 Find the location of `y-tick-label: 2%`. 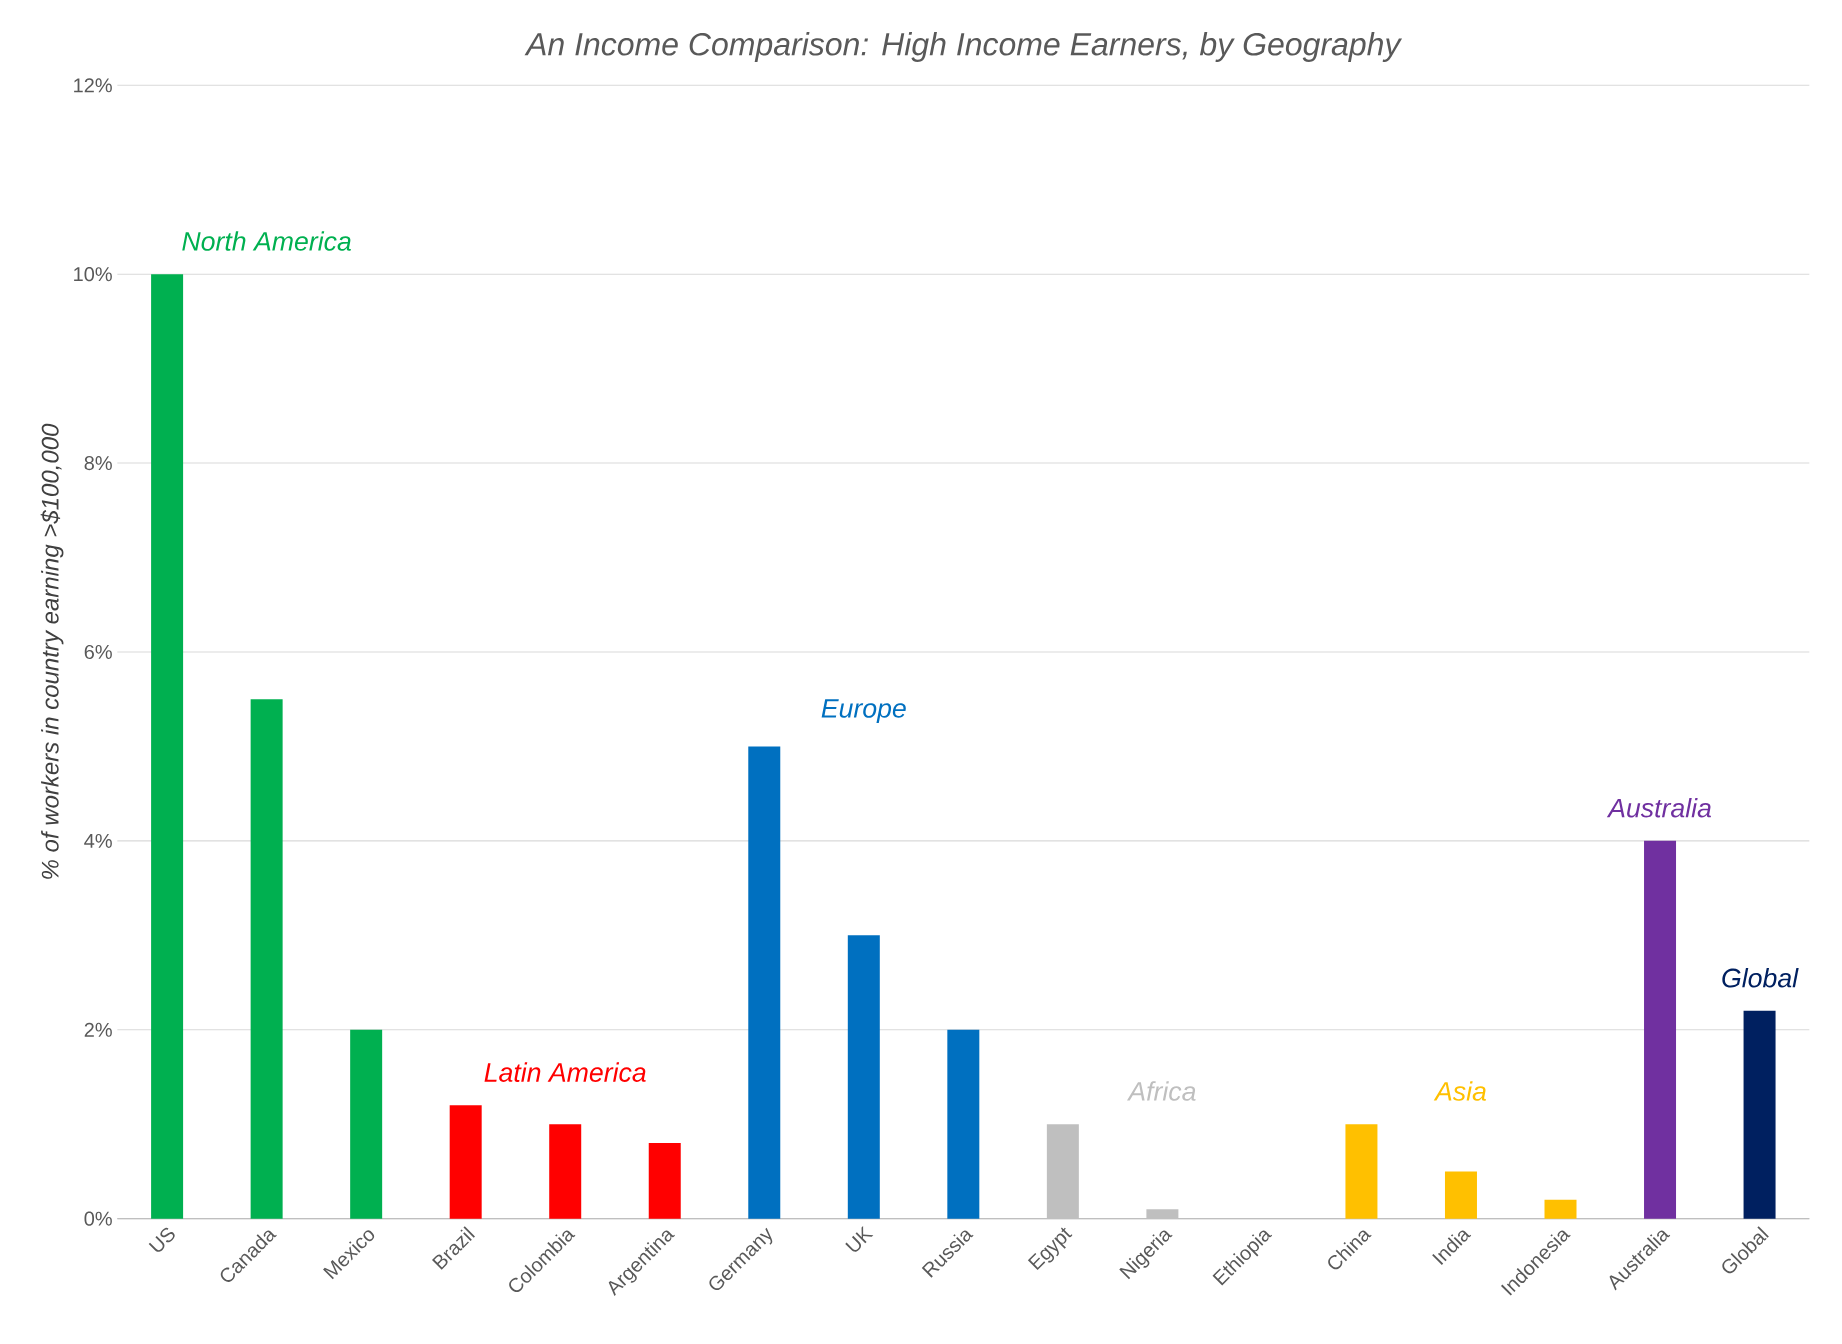

y-tick-label: 2% is located at coordinates (98, 1029).